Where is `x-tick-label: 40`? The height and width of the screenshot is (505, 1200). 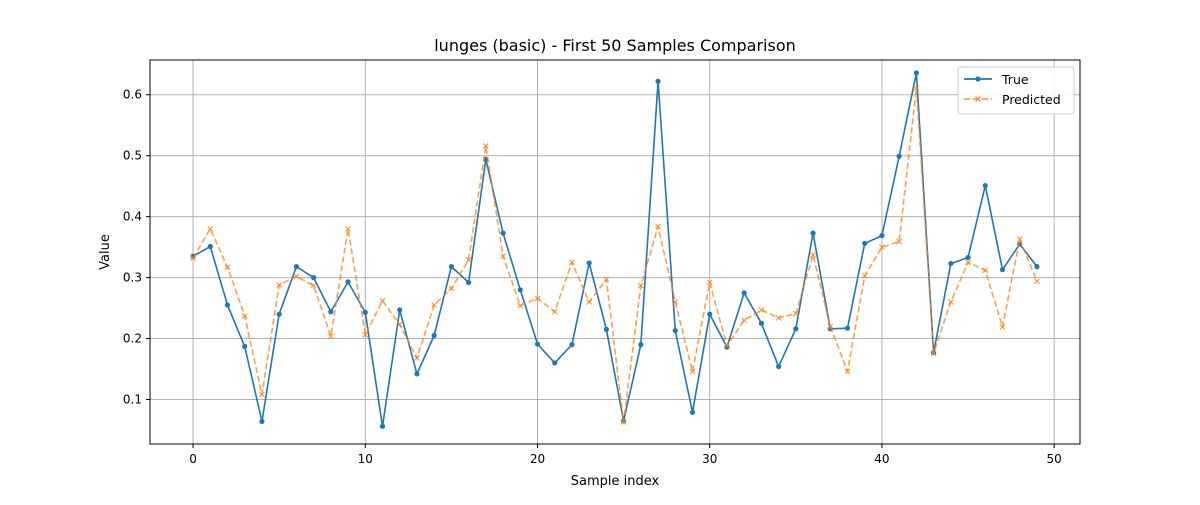 x-tick-label: 40 is located at coordinates (881, 459).